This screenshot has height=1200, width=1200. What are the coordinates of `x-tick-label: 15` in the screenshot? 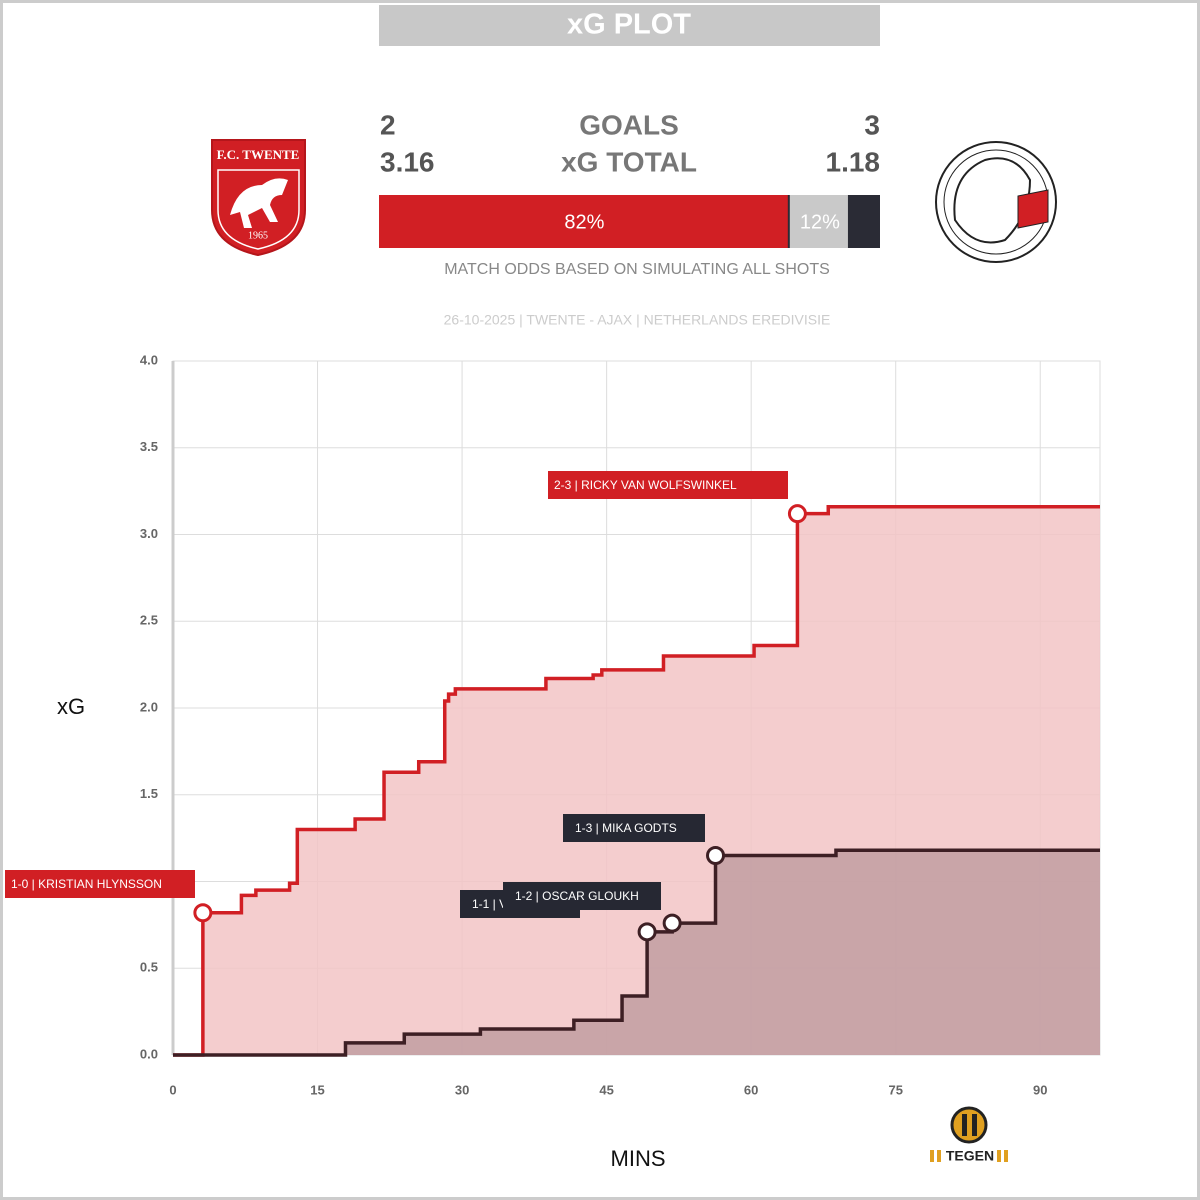 It's located at (317, 1089).